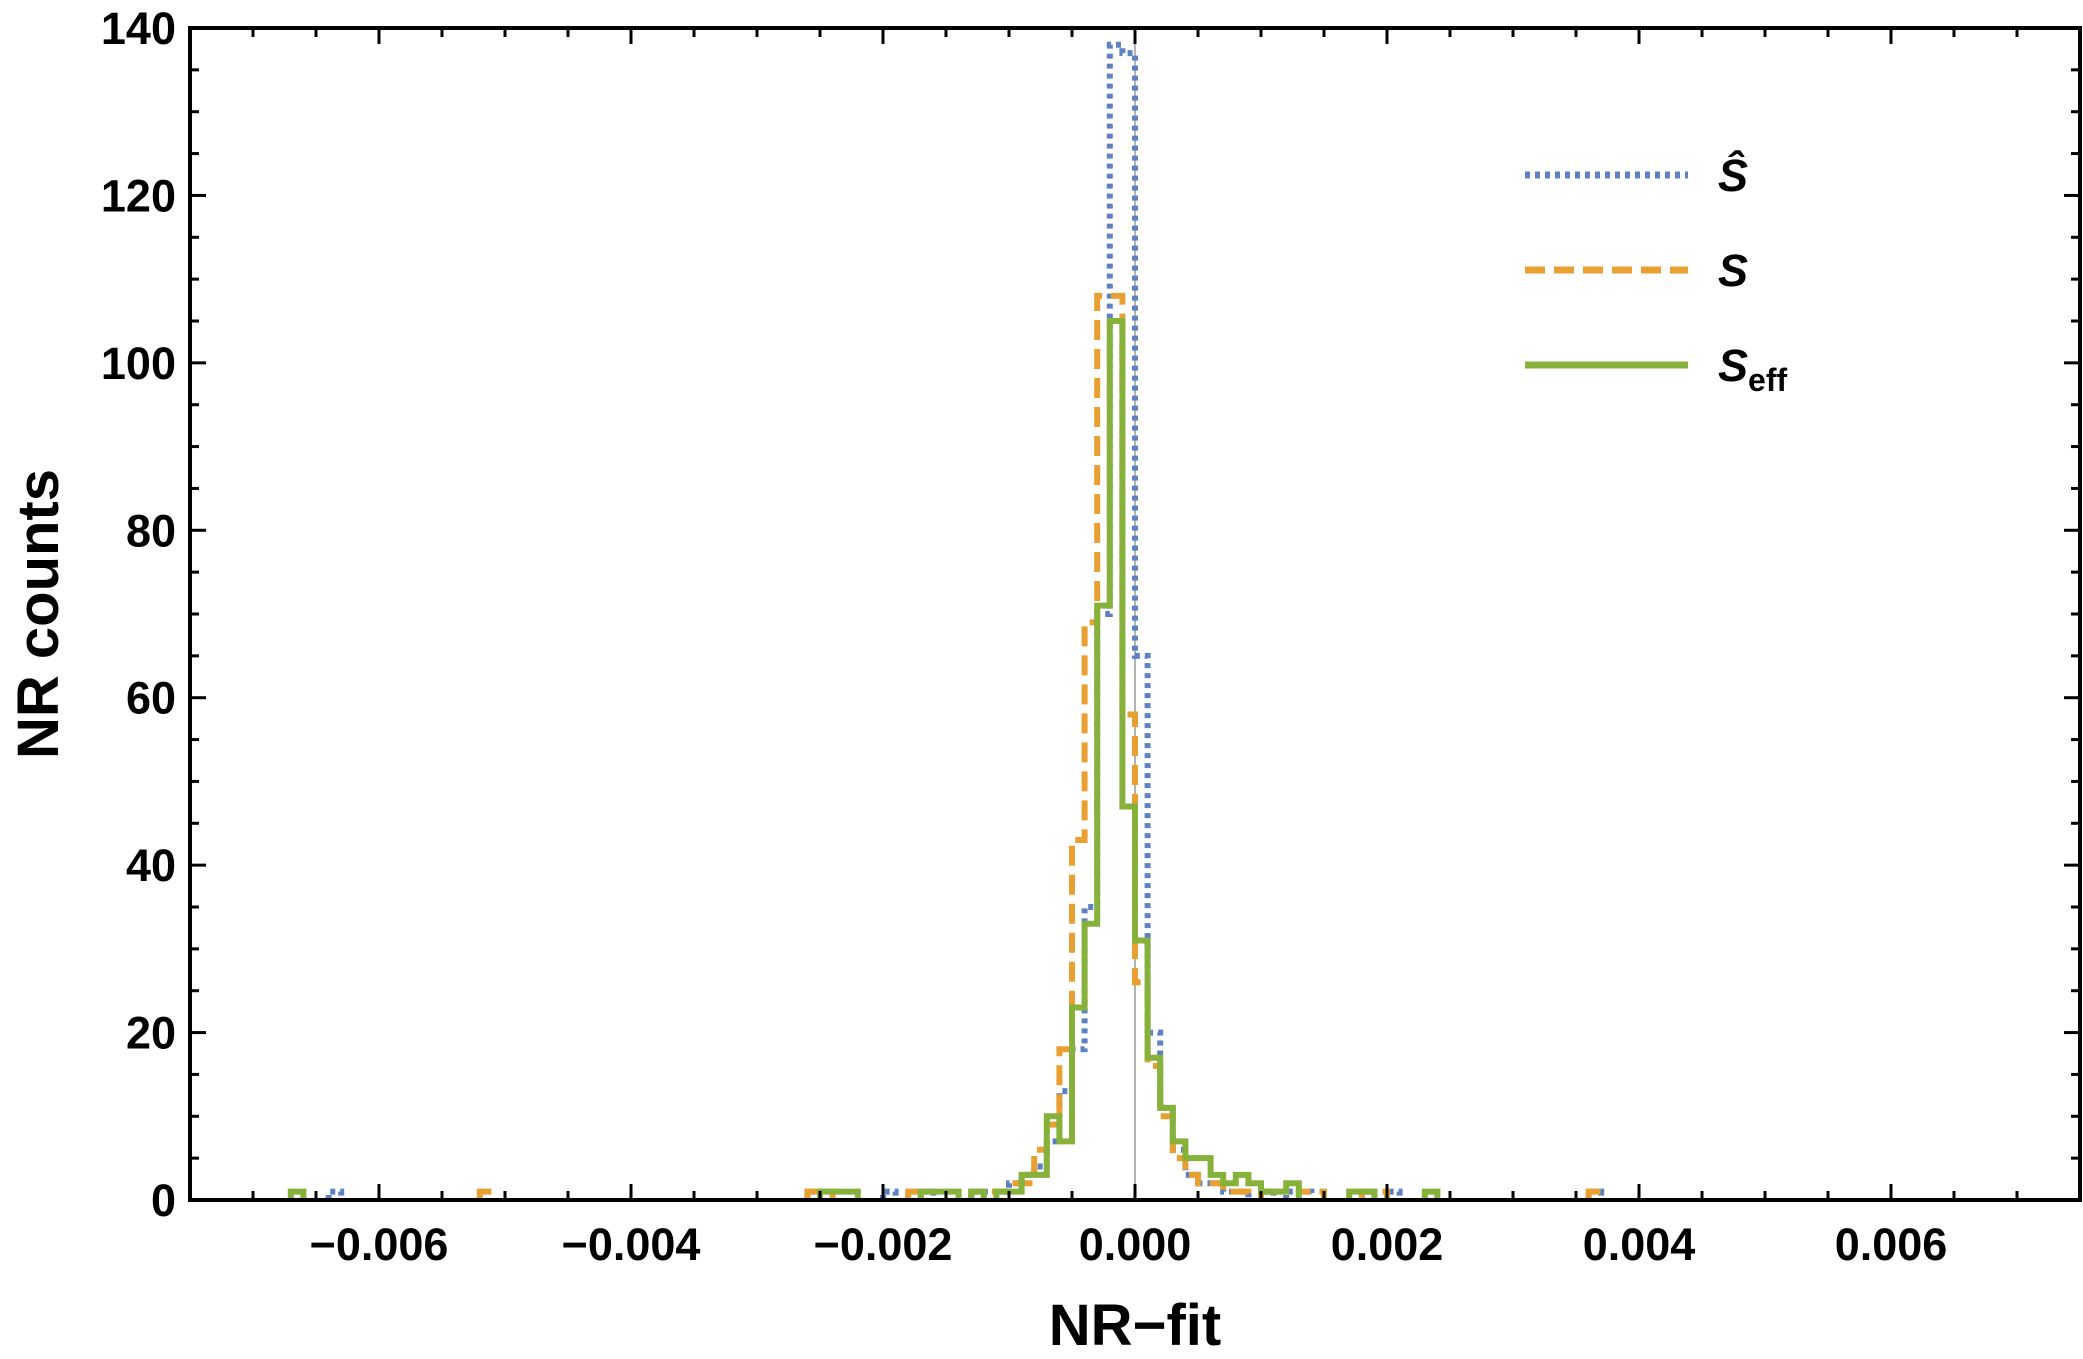 The width and height of the screenshot is (2083, 1359). I want to click on y-tick-label: 100, so click(138, 363).